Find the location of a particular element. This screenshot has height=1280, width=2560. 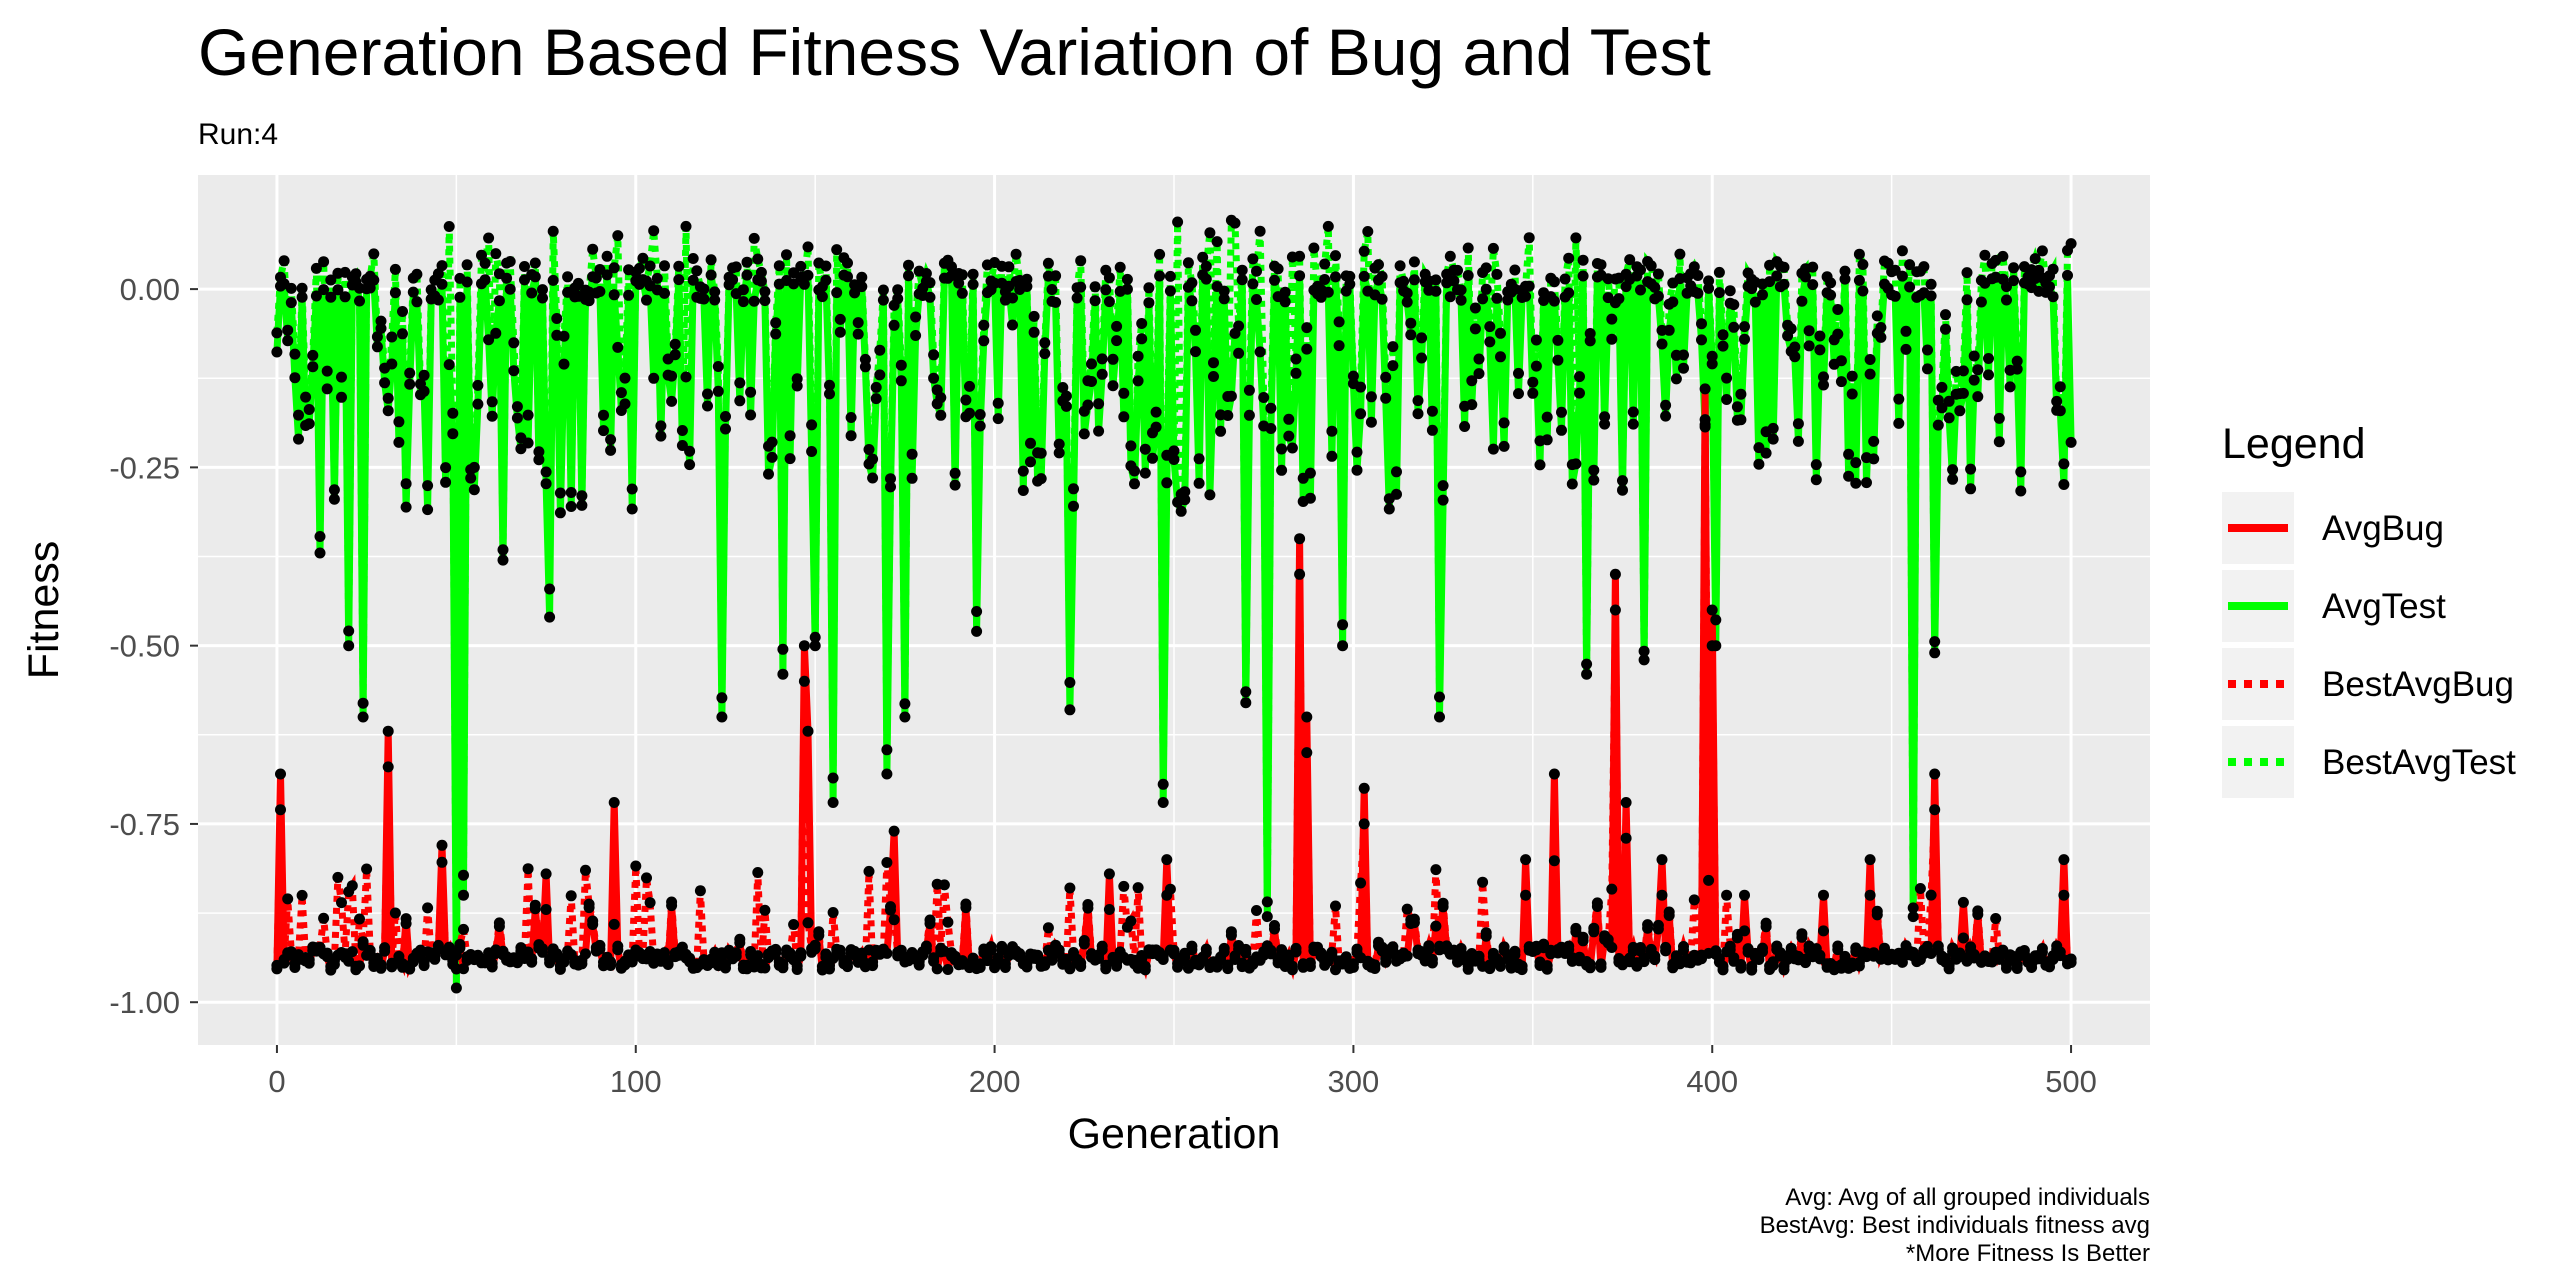

caption-line-2: BestAvg: Best individuals fitness avg is located at coordinates (1955, 1225).